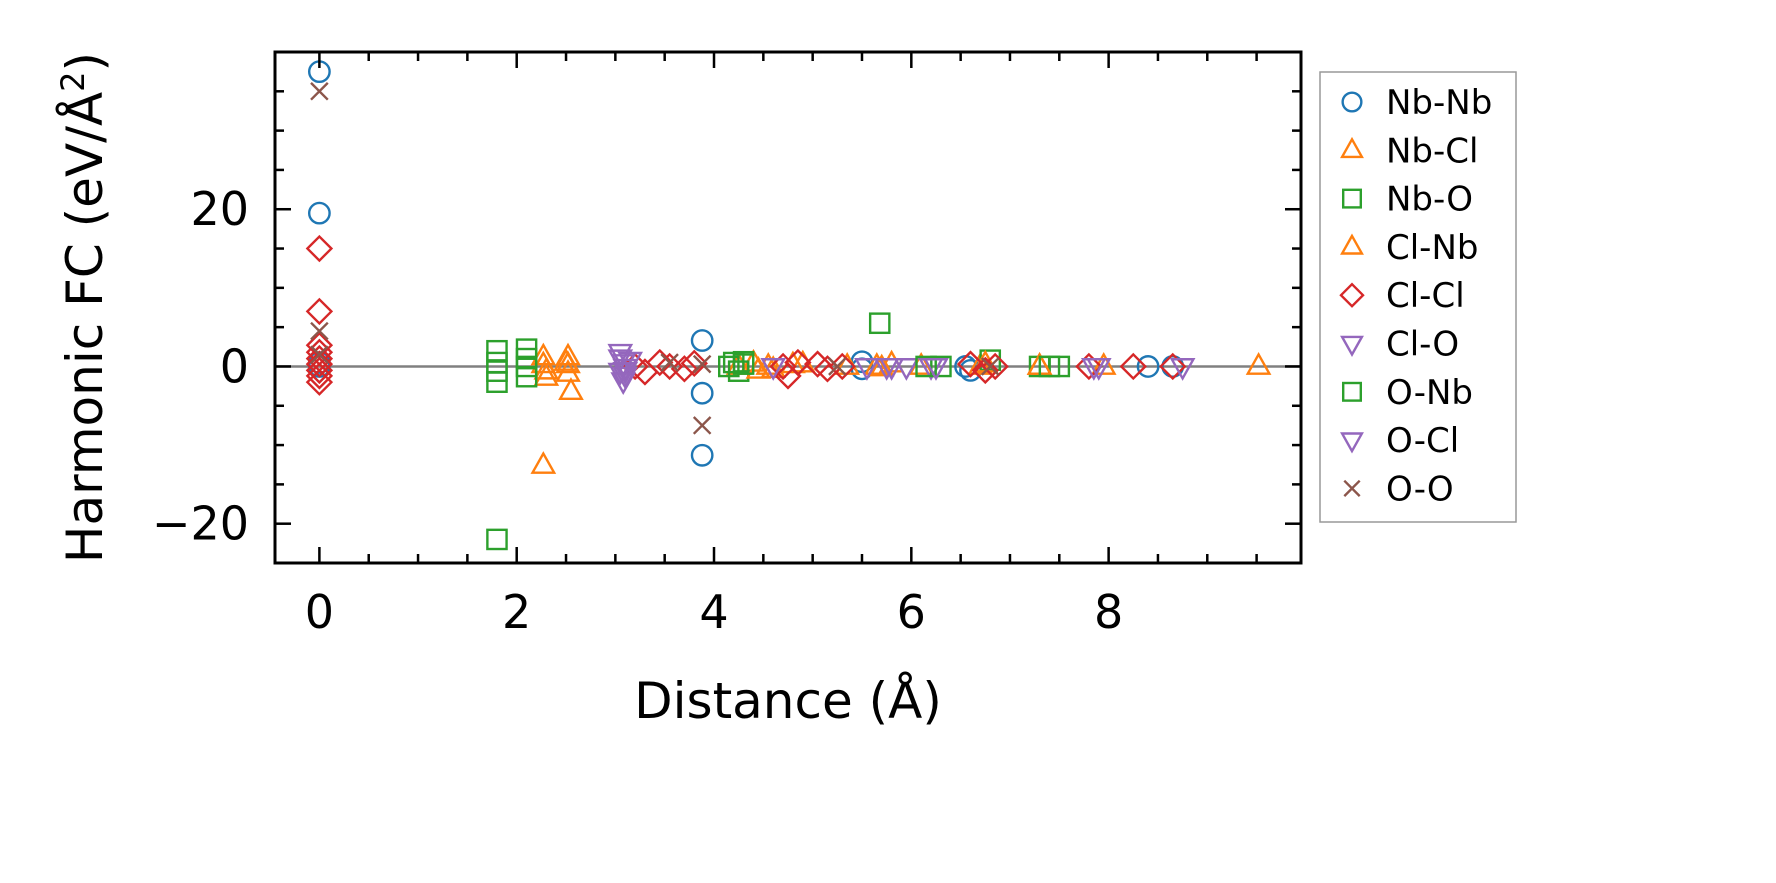 The height and width of the screenshot is (883, 1776). I want to click on legend-frame, so click(1418, 297).